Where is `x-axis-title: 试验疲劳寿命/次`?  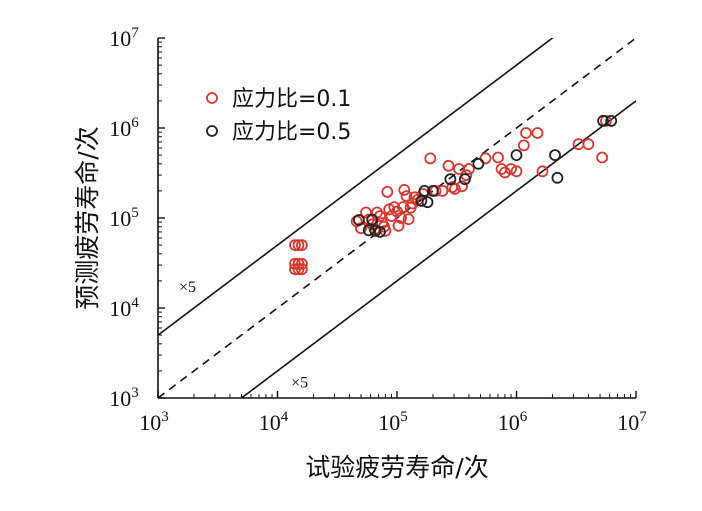
x-axis-title: 试验疲劳寿命/次 is located at coordinates (396, 467).